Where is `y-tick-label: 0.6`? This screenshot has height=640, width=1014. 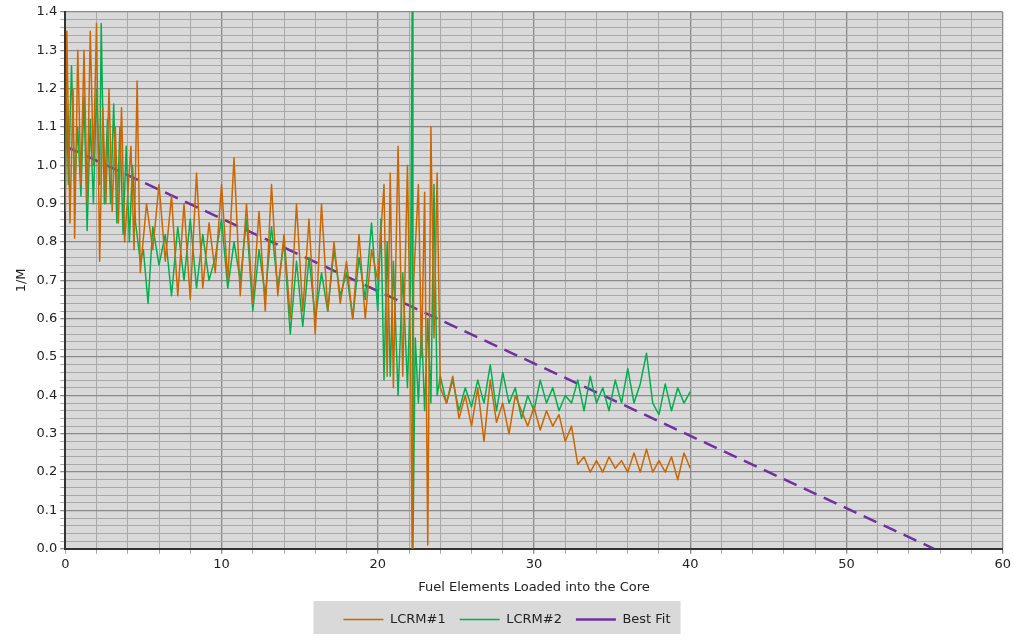
y-tick-label: 0.6 is located at coordinates (47, 318).